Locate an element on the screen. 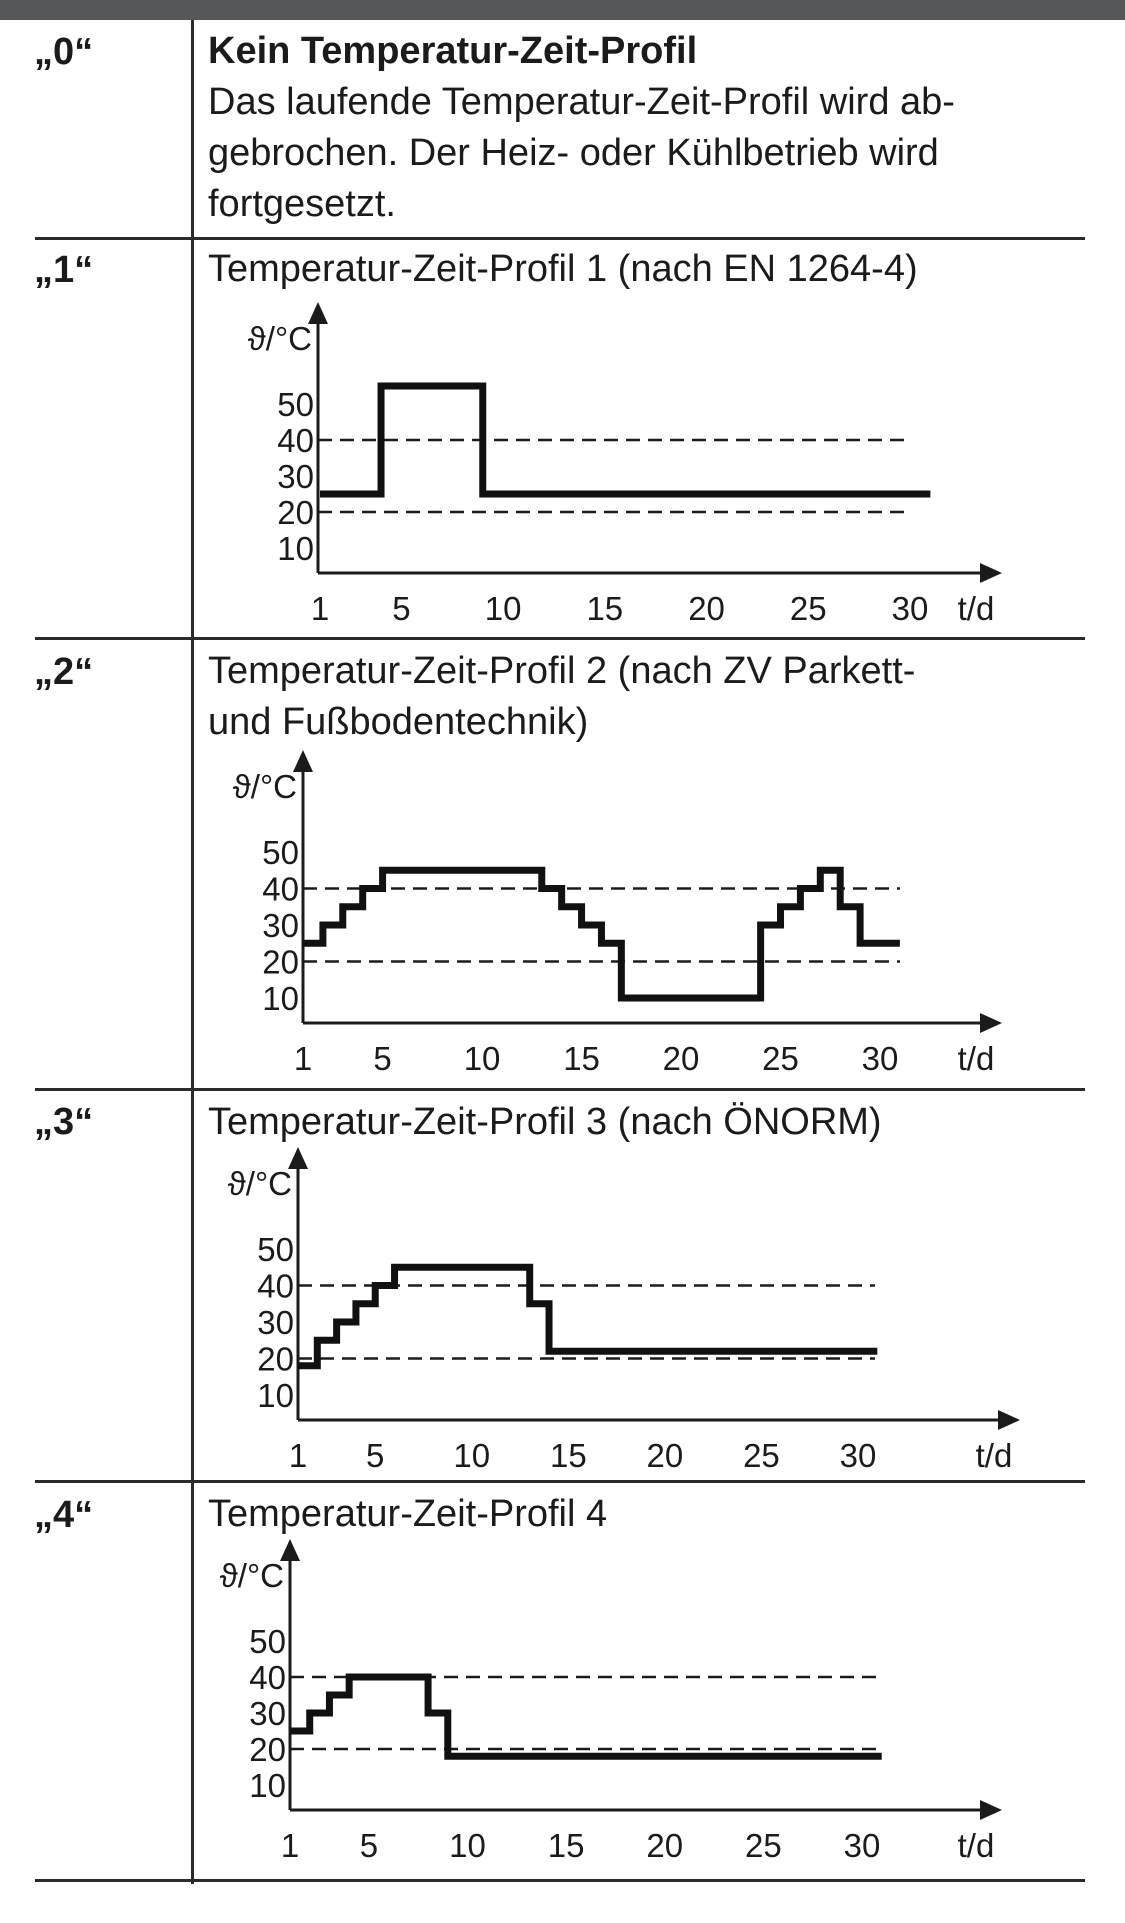 Image resolution: width=1125 pixels, height=1923 pixels. row-title-3: Temperatur-Zeit-Profil 3 (nach ÖNORM) is located at coordinates (545, 1122).